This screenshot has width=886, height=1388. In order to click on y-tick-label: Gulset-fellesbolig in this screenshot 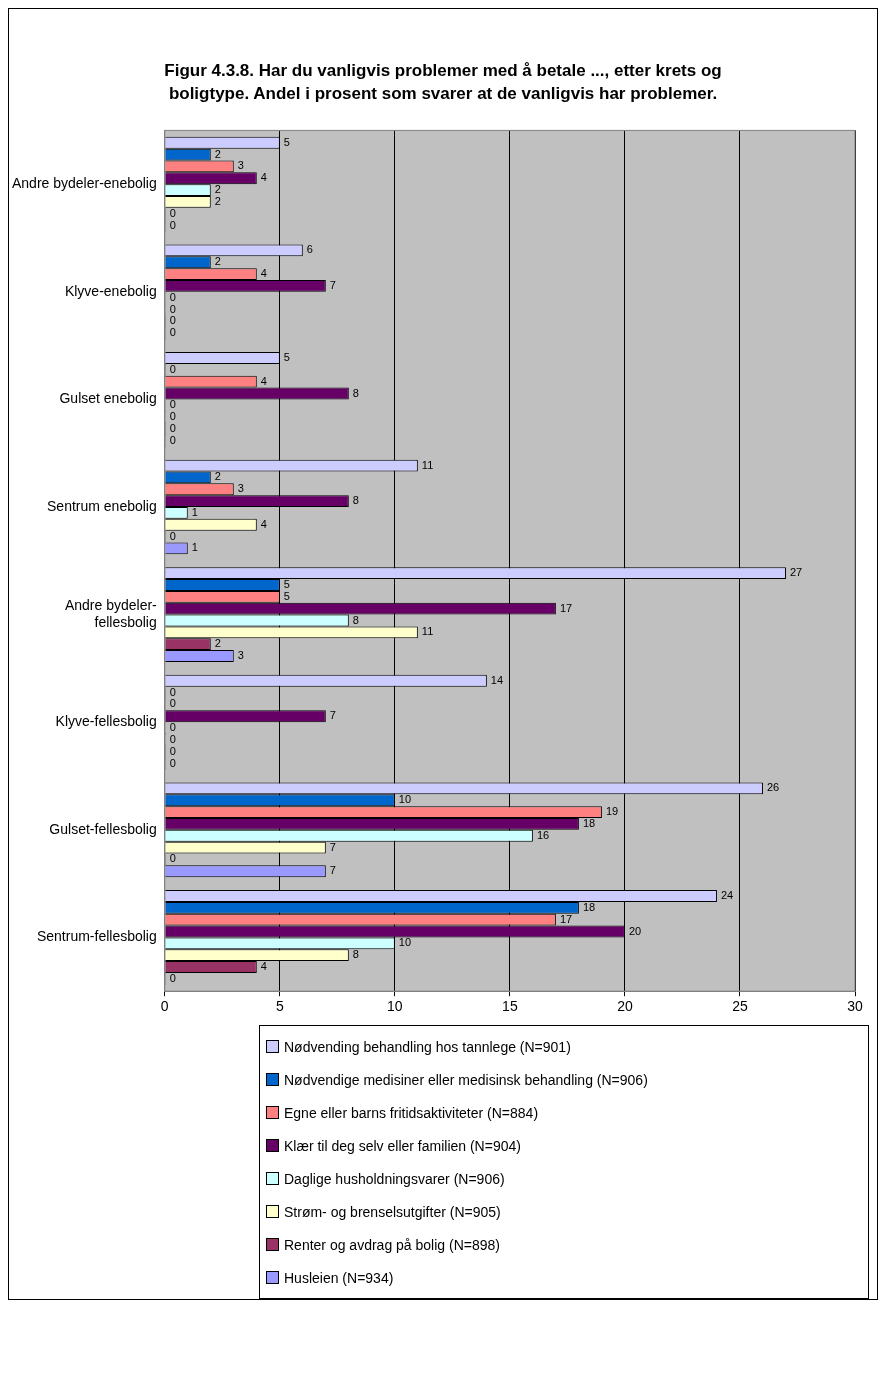, I will do `click(103, 828)`.